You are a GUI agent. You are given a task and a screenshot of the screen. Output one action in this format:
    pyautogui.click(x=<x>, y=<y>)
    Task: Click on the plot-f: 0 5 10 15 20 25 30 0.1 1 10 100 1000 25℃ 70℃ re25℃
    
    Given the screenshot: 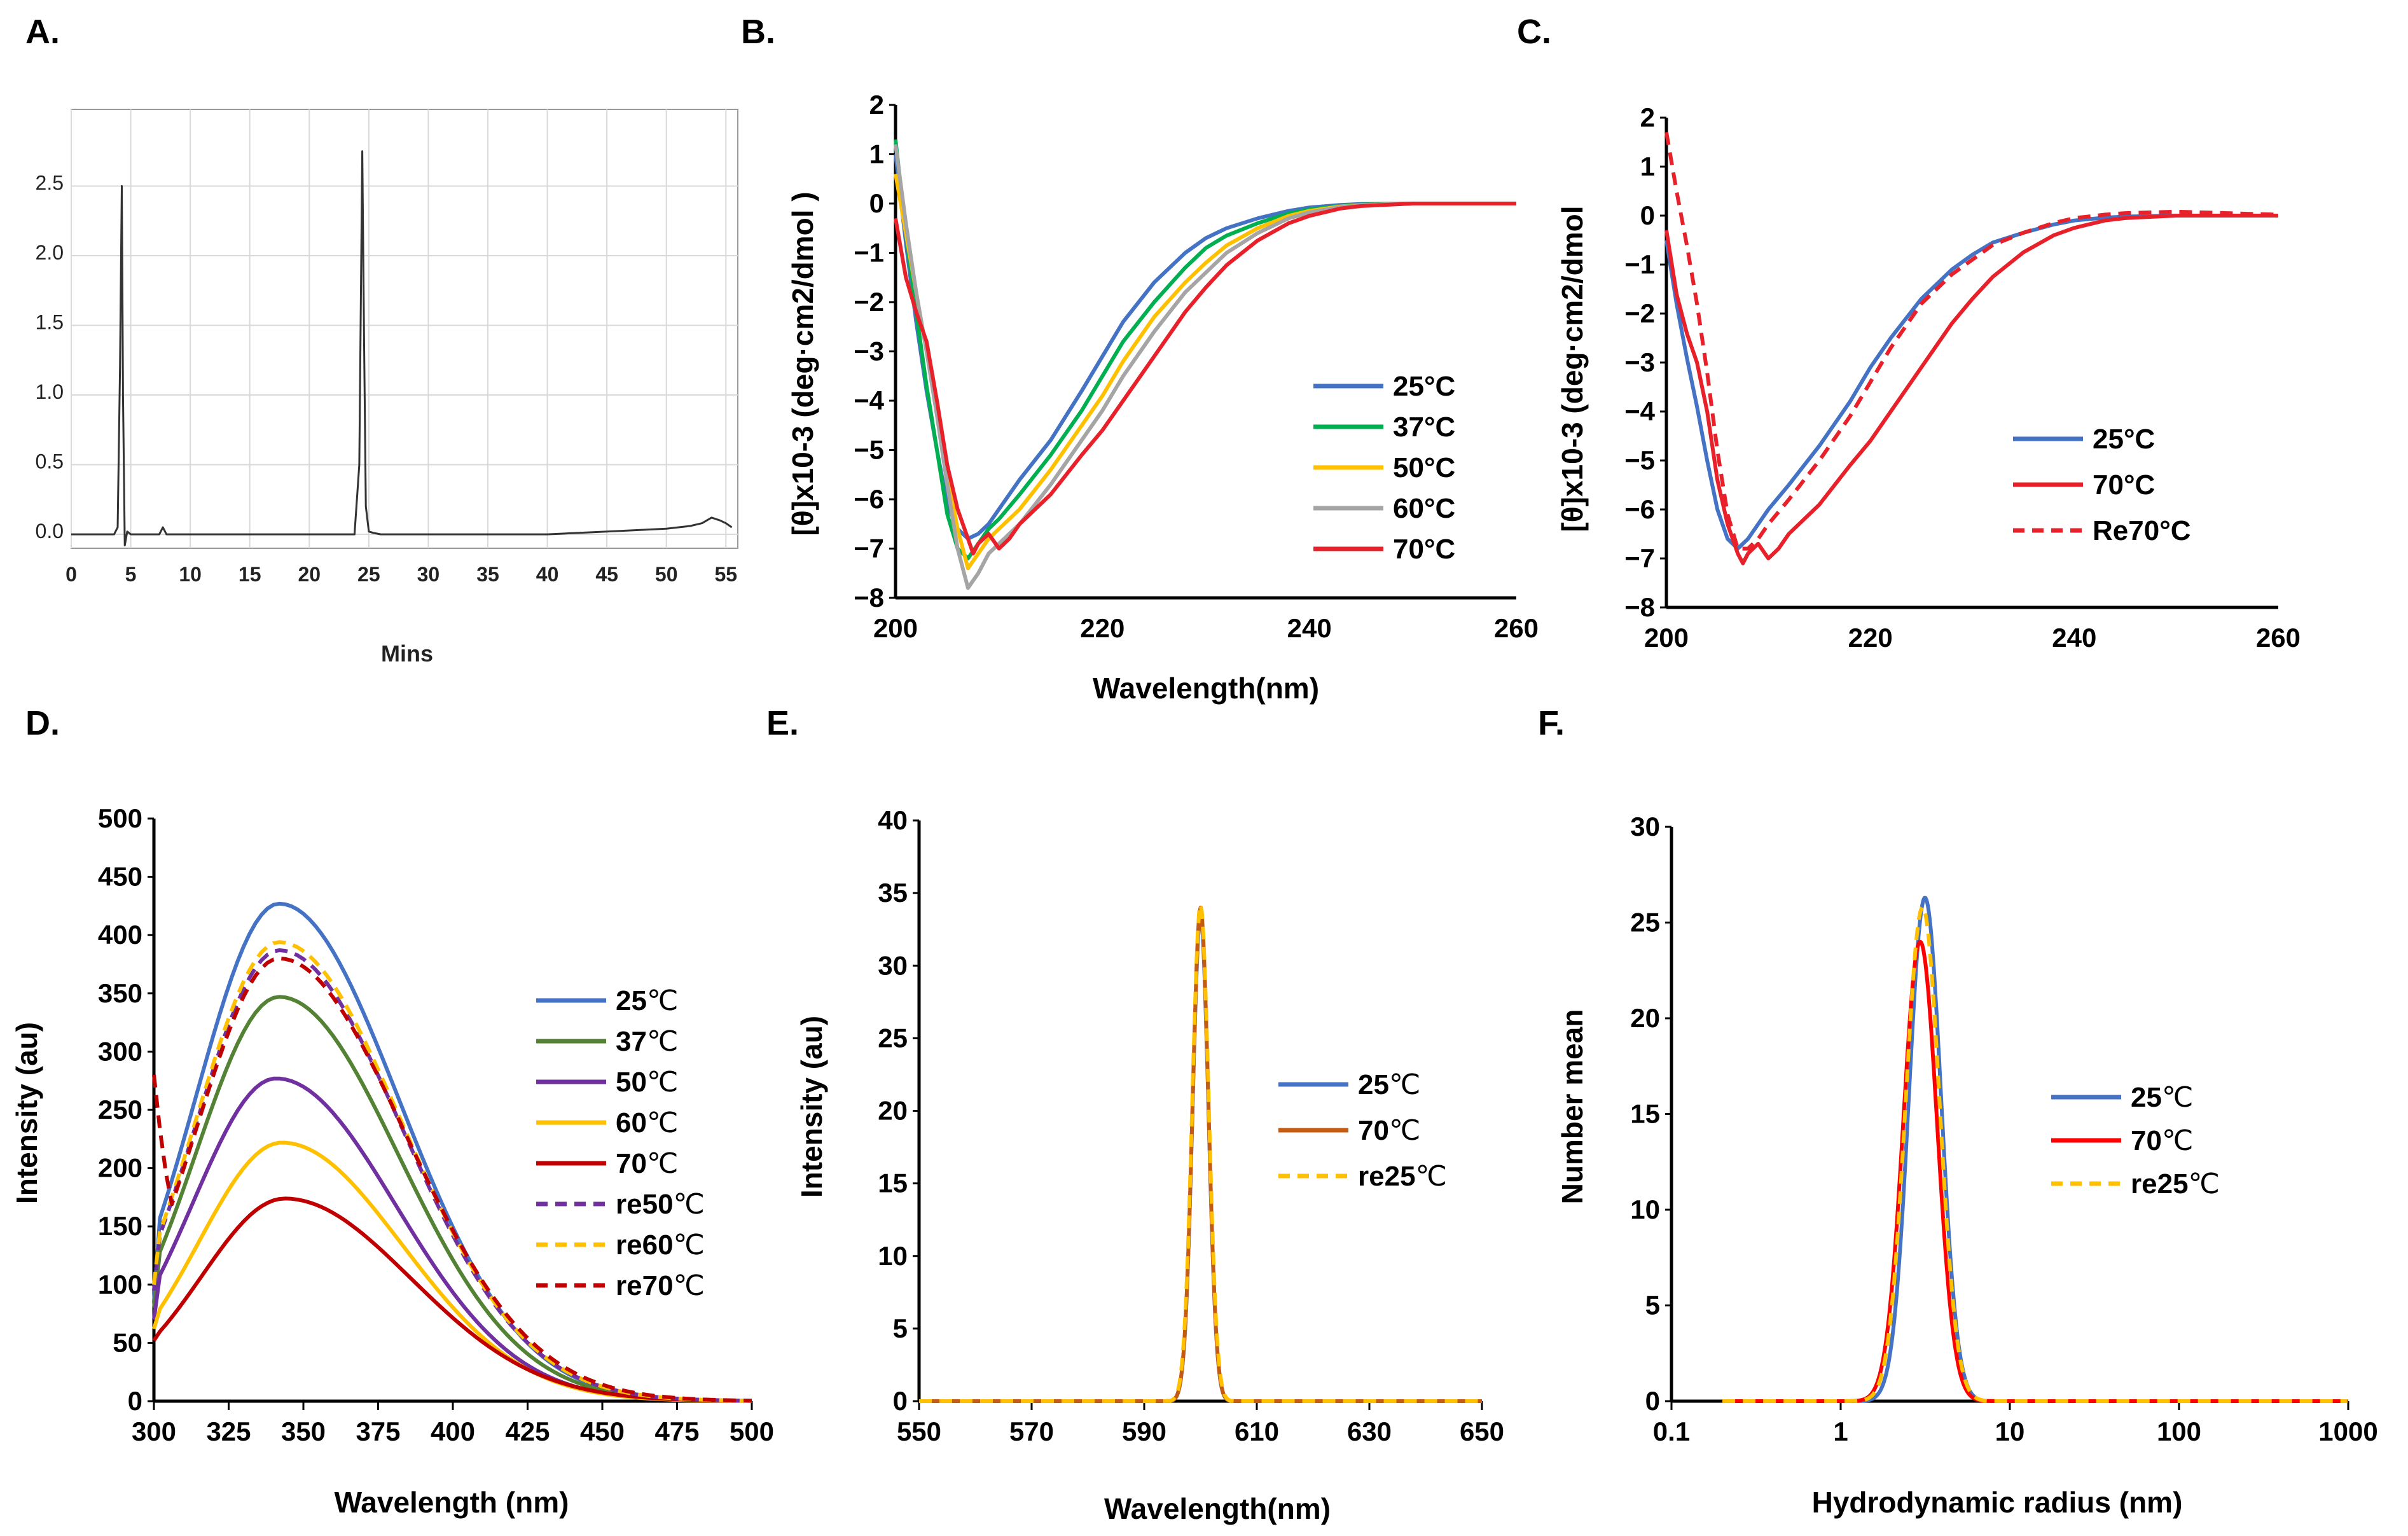 What is the action you would take?
    pyautogui.click(x=2003, y=1129)
    